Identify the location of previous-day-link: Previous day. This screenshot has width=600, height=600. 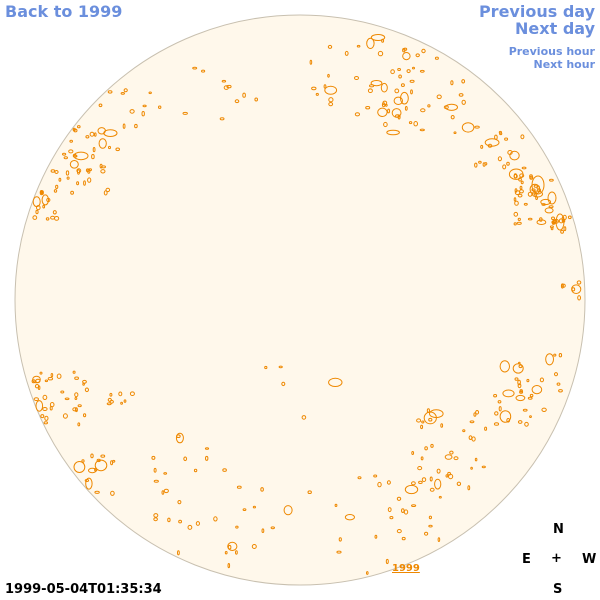
(536, 11).